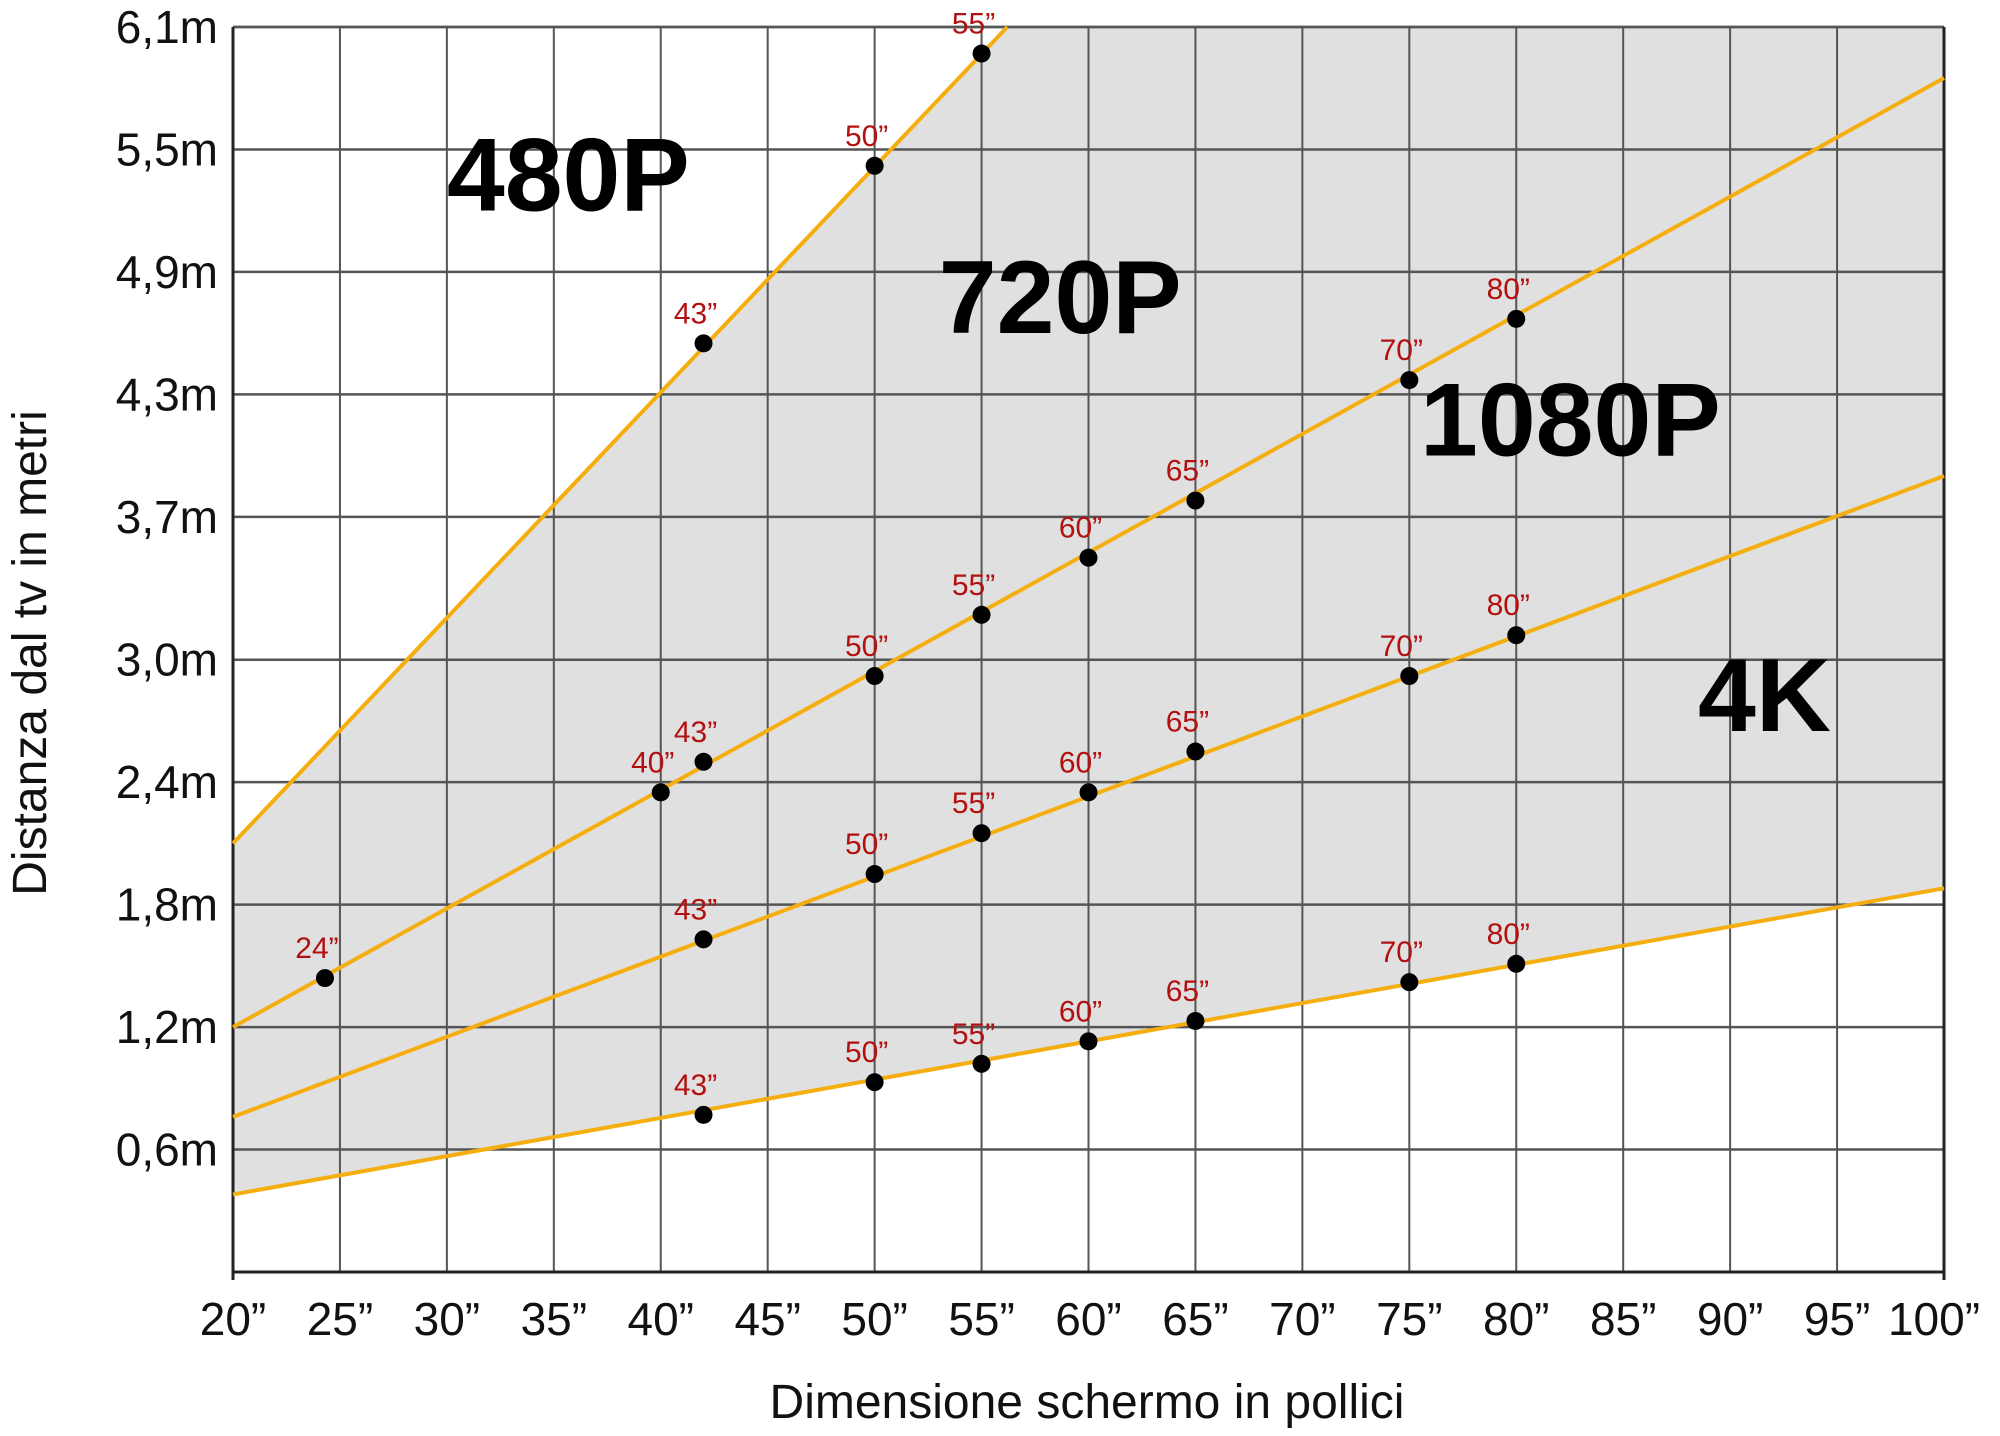 The height and width of the screenshot is (1436, 2000). Describe the element at coordinates (1837, 1319) in the screenshot. I see `x-tick-label: 95”` at that location.